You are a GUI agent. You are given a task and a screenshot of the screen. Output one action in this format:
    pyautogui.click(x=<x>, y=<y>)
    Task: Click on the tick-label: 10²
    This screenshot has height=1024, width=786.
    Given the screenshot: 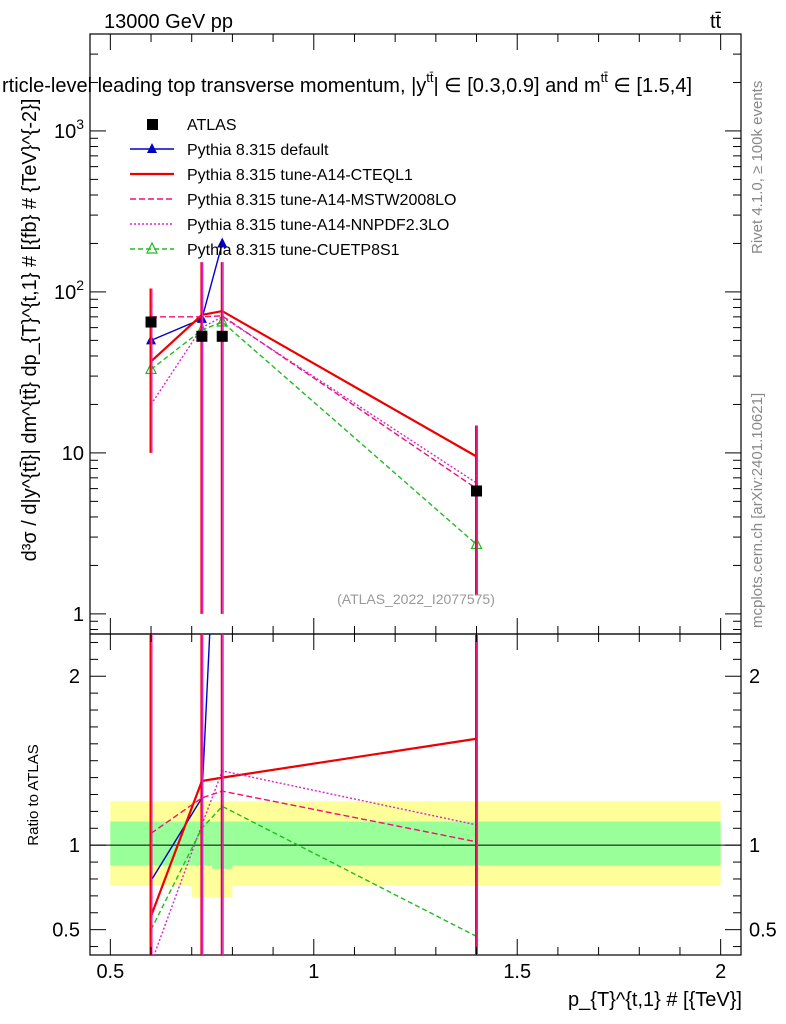 What is the action you would take?
    pyautogui.click(x=69, y=290)
    